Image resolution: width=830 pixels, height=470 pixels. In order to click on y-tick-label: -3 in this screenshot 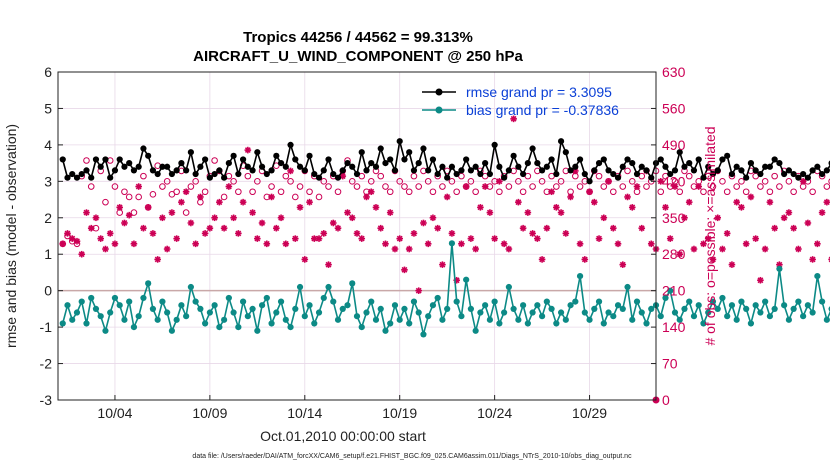, I will do `click(46, 400)`.